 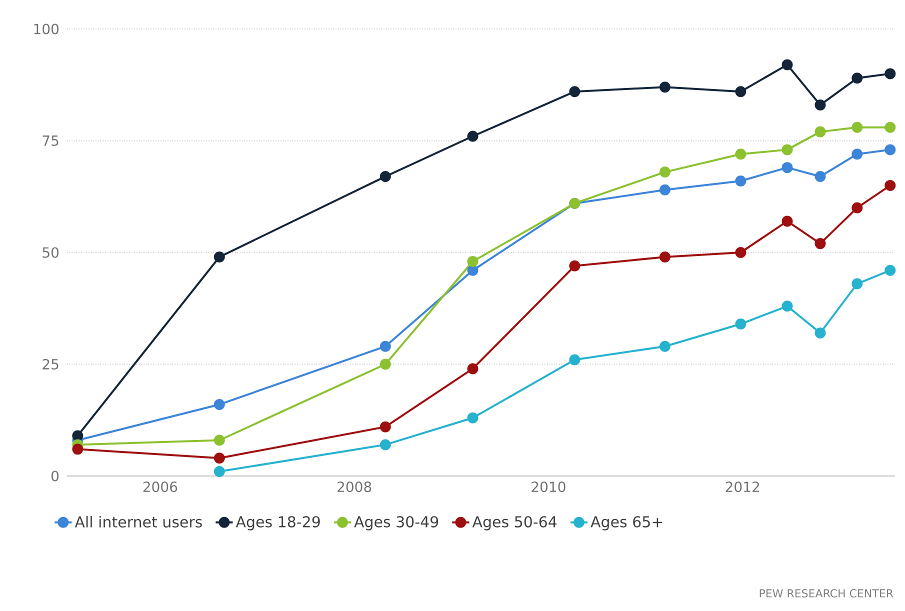 I want to click on x-tick-label: 2008, so click(x=355, y=487).